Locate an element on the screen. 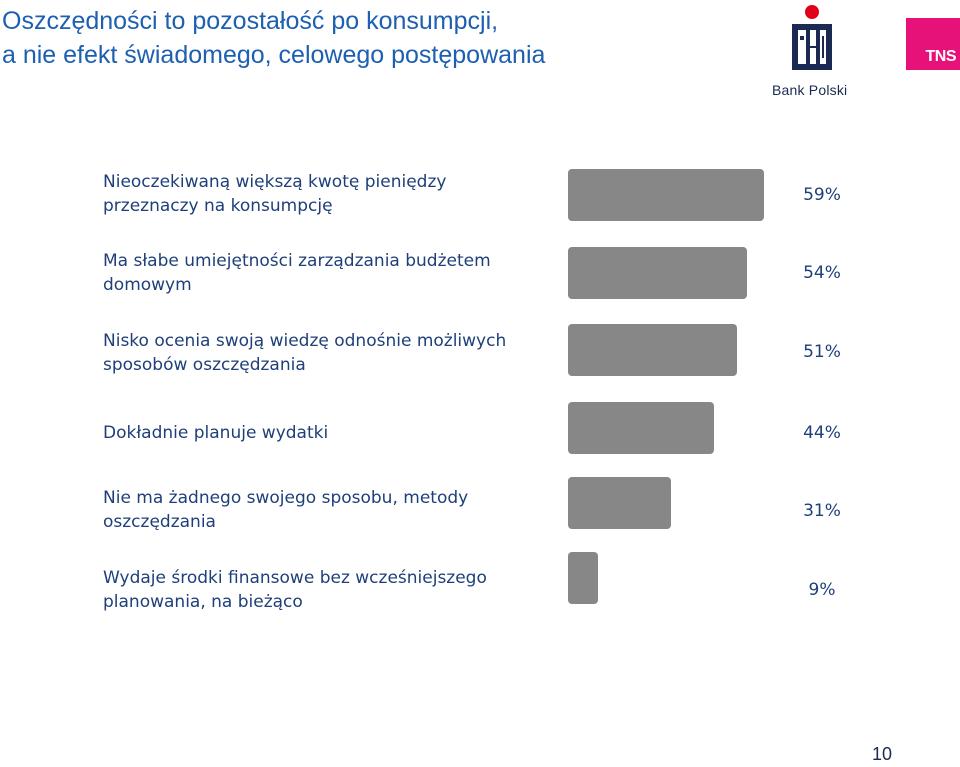  value-label: 59% is located at coordinates (822, 195).